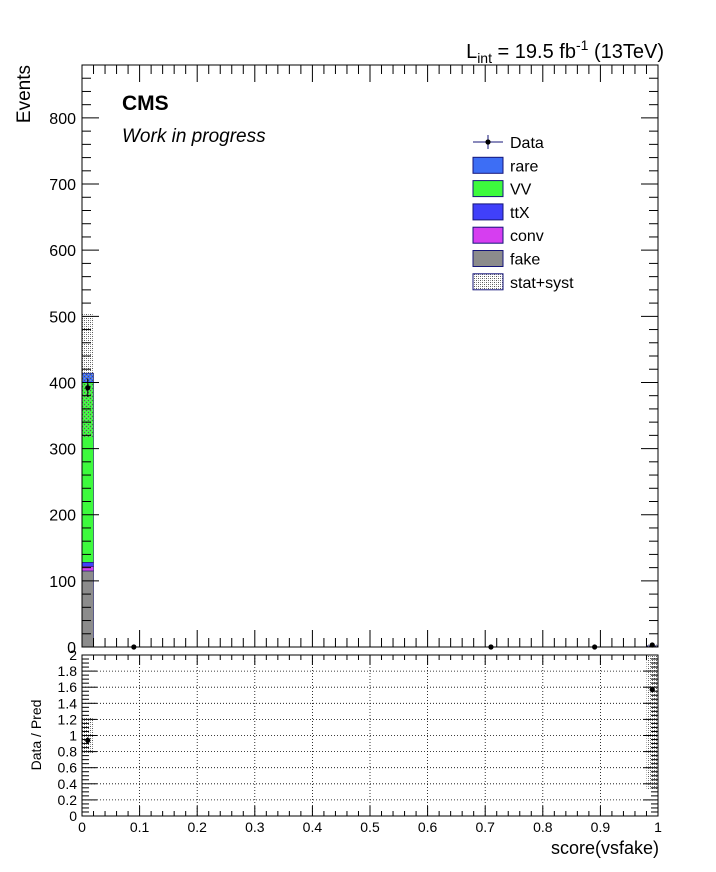  What do you see at coordinates (194, 136) in the screenshot?
I see `work-in-progress-label: Work in progress` at bounding box center [194, 136].